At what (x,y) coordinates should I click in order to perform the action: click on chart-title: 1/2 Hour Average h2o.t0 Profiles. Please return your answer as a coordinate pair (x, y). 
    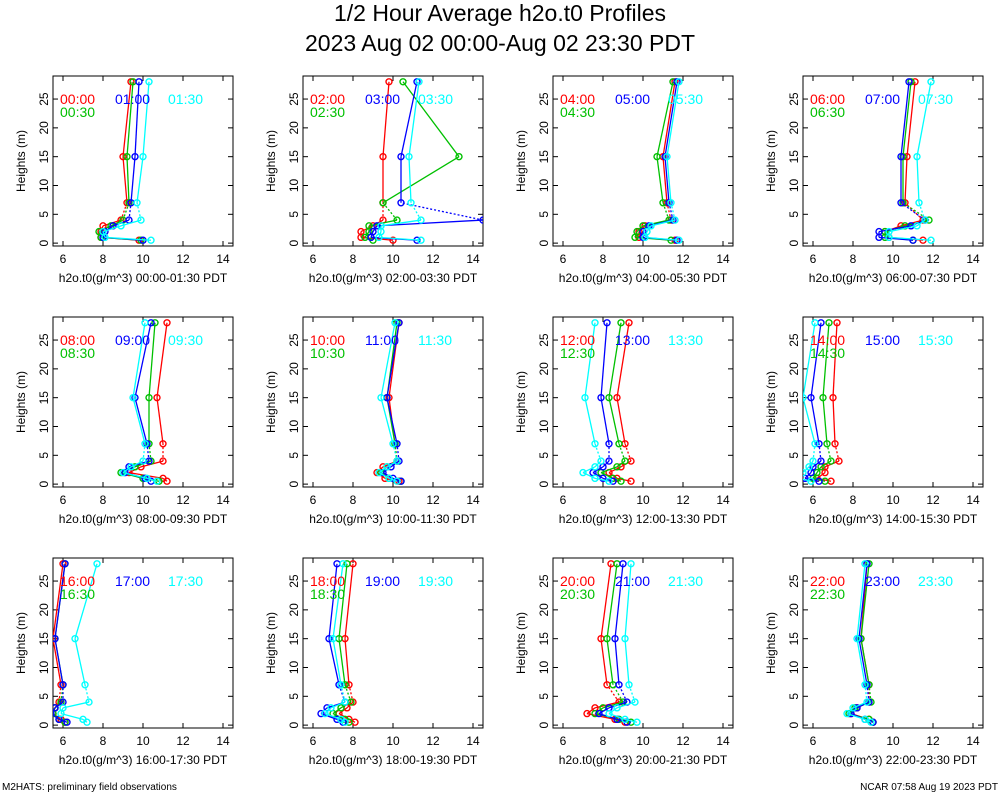
    Looking at the image, I should click on (499, 13).